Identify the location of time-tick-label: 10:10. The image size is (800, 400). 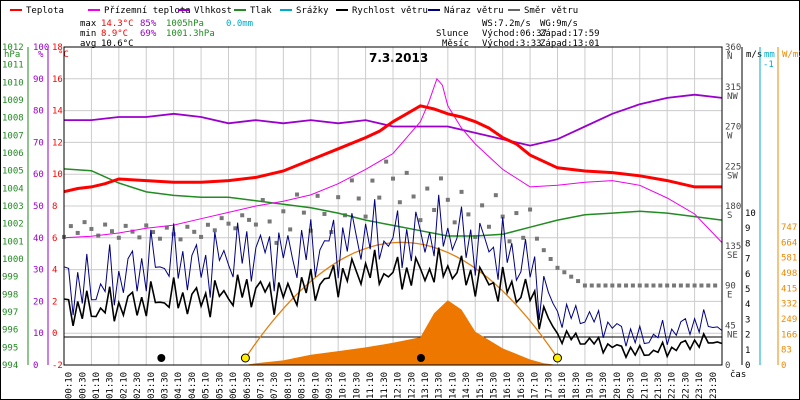
(344, 385).